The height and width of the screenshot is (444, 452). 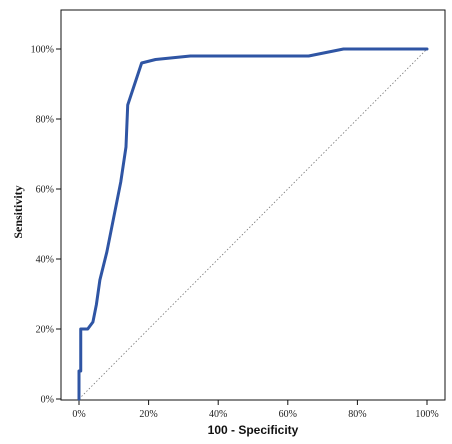 I want to click on x-axis-ticks: 0% 20% 40% 60% 80% 100%, so click(x=255, y=410).